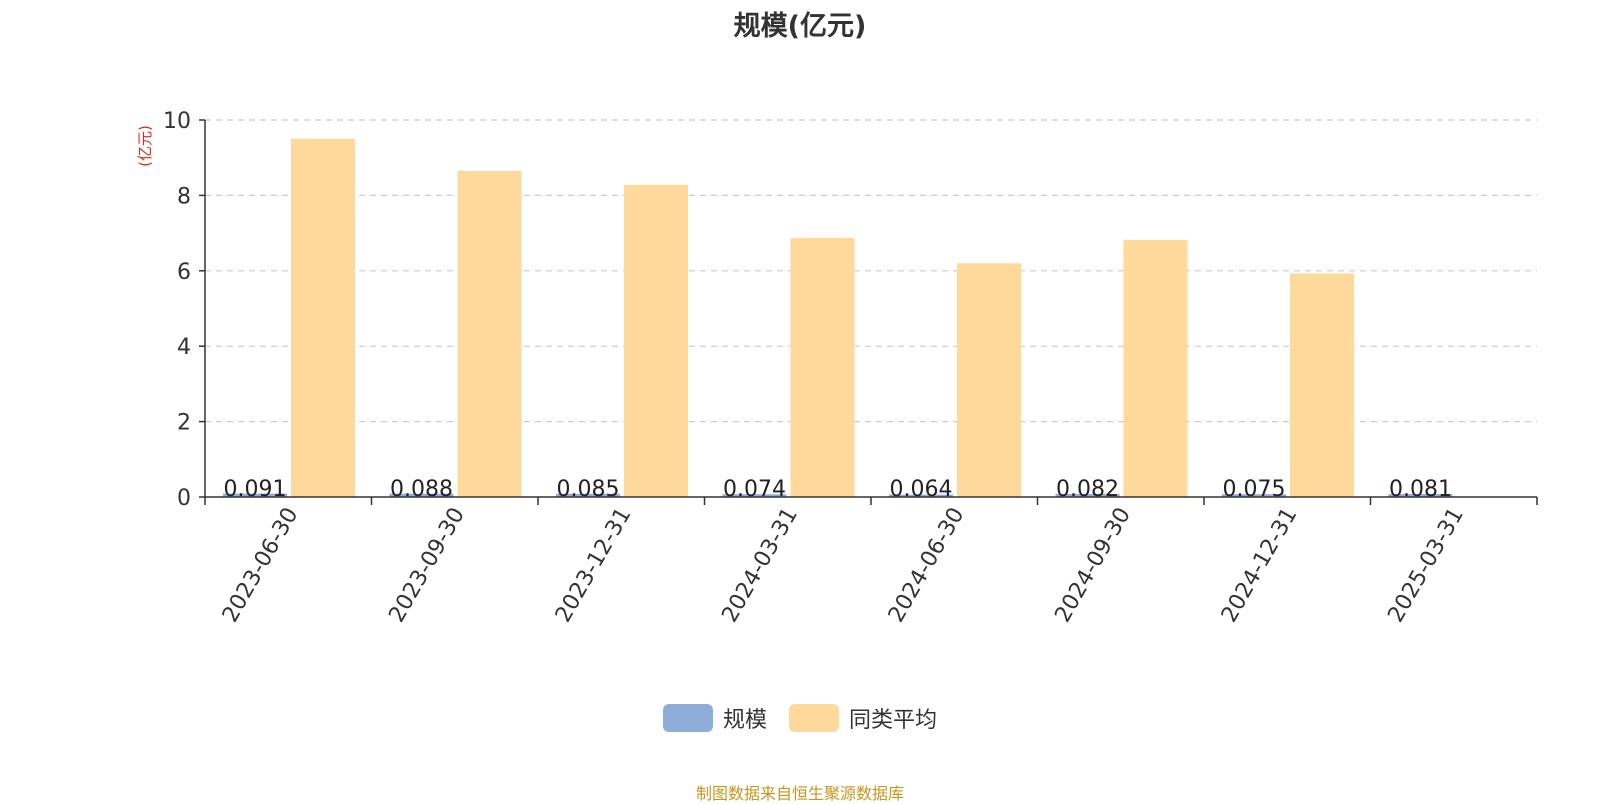 This screenshot has height=804, width=1600. I want to click on x-tick-label: 2023-09-30, so click(427, 565).